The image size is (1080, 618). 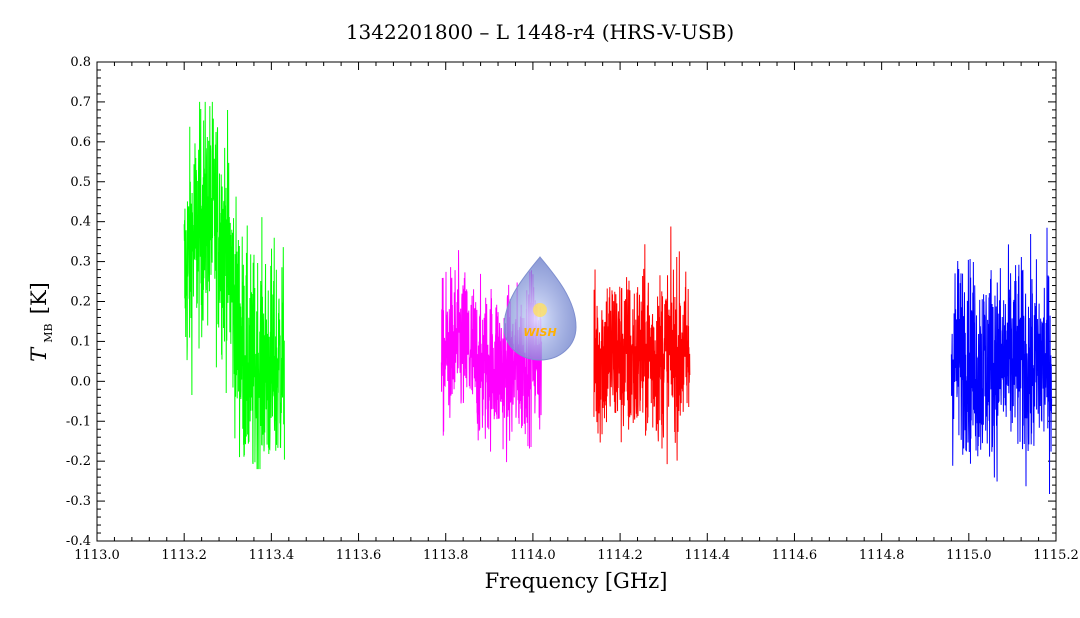 What do you see at coordinates (533, 555) in the screenshot?
I see `x-tick-label: 1114.0` at bounding box center [533, 555].